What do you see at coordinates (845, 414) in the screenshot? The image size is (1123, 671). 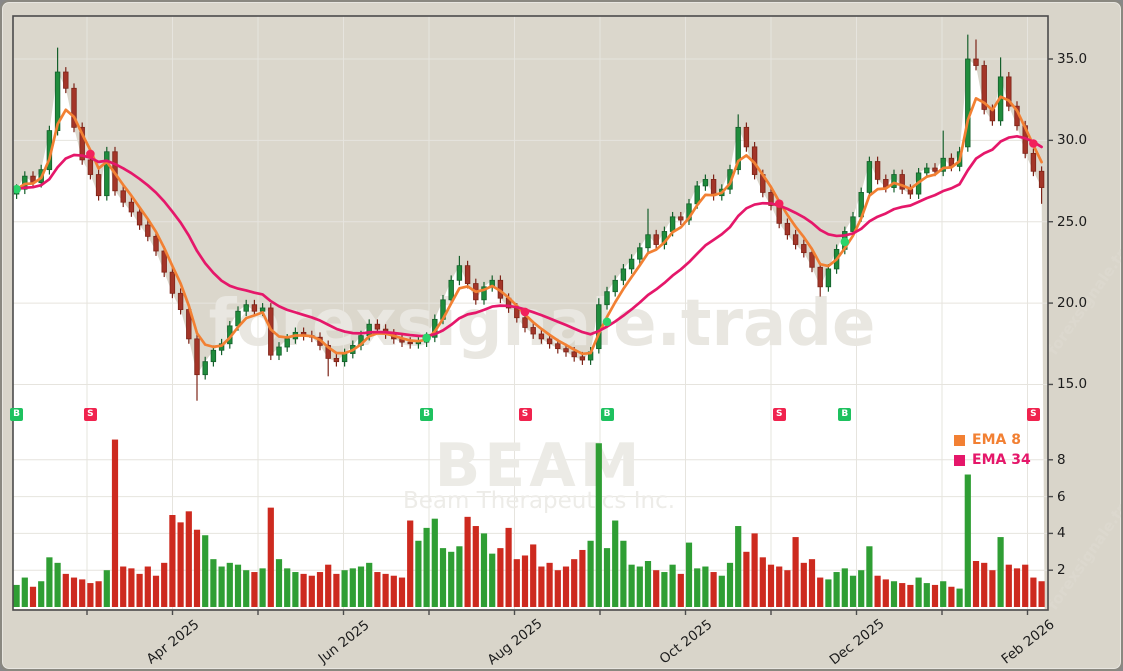 I see `buy-signal-marker: B` at bounding box center [845, 414].